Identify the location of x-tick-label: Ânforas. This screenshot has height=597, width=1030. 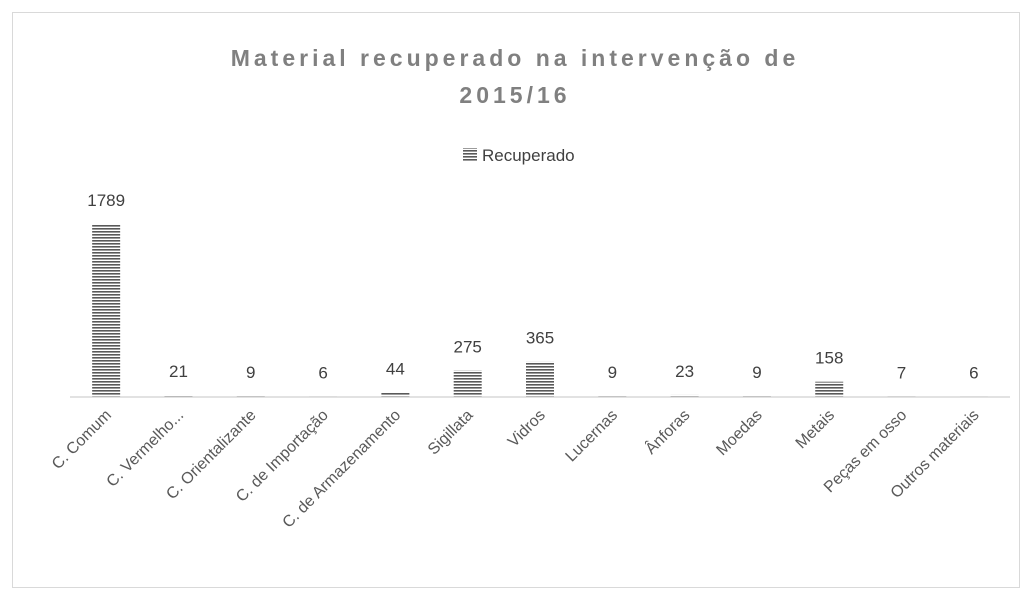
(667, 431).